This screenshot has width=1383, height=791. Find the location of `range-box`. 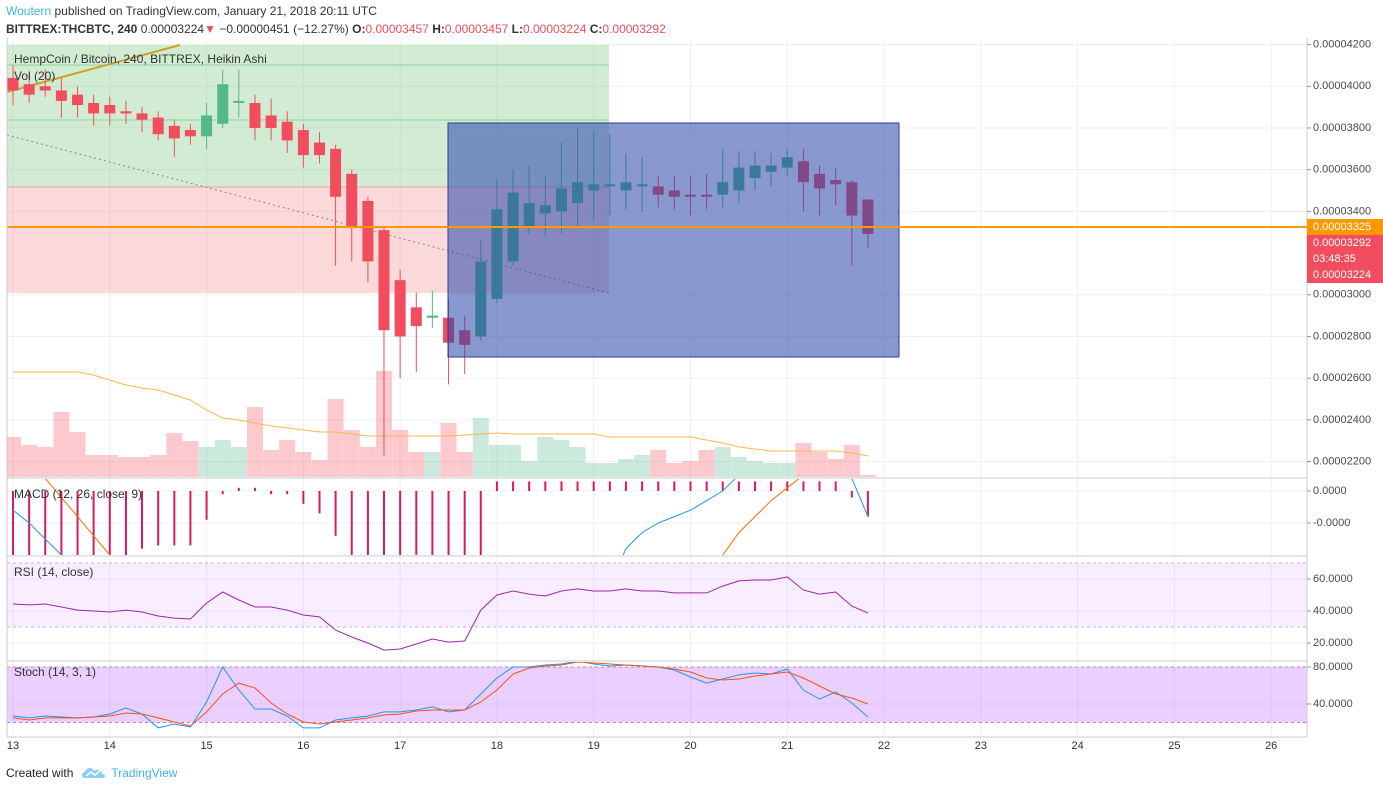

range-box is located at coordinates (673, 240).